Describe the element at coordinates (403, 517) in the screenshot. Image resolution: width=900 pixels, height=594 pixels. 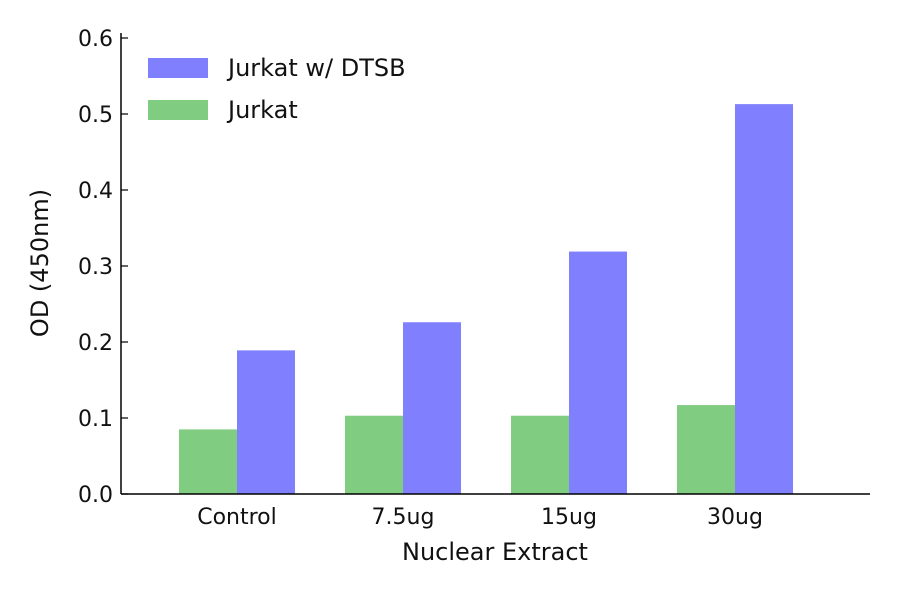
I see `x-tick-label: 7.5ug` at that location.